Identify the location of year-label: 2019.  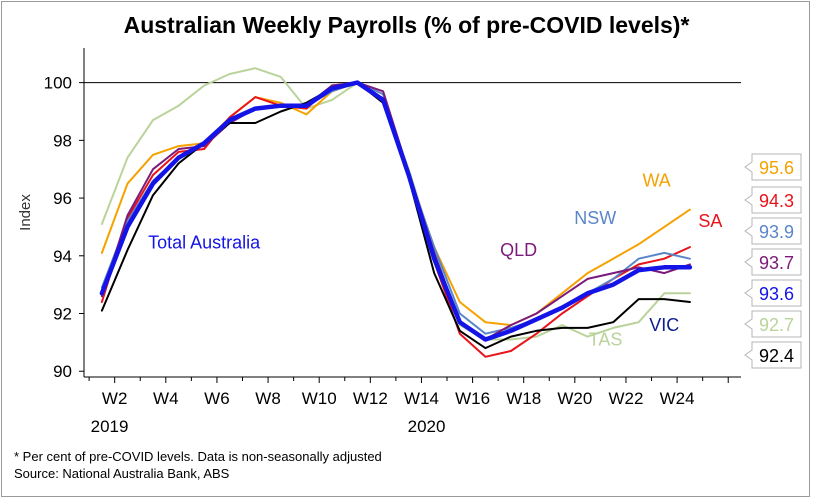
(110, 426).